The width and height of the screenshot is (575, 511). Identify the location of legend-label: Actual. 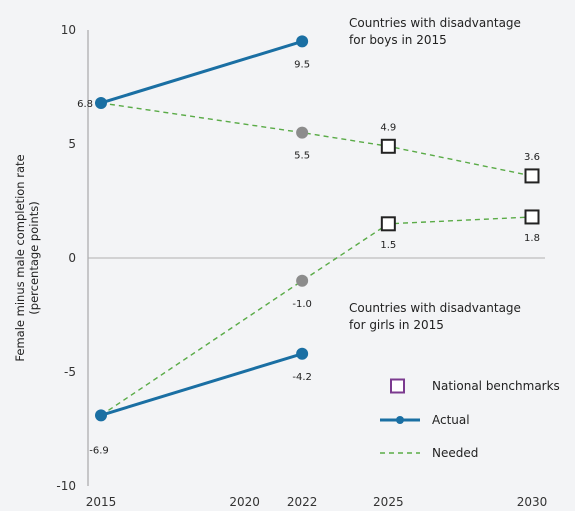
(451, 420).